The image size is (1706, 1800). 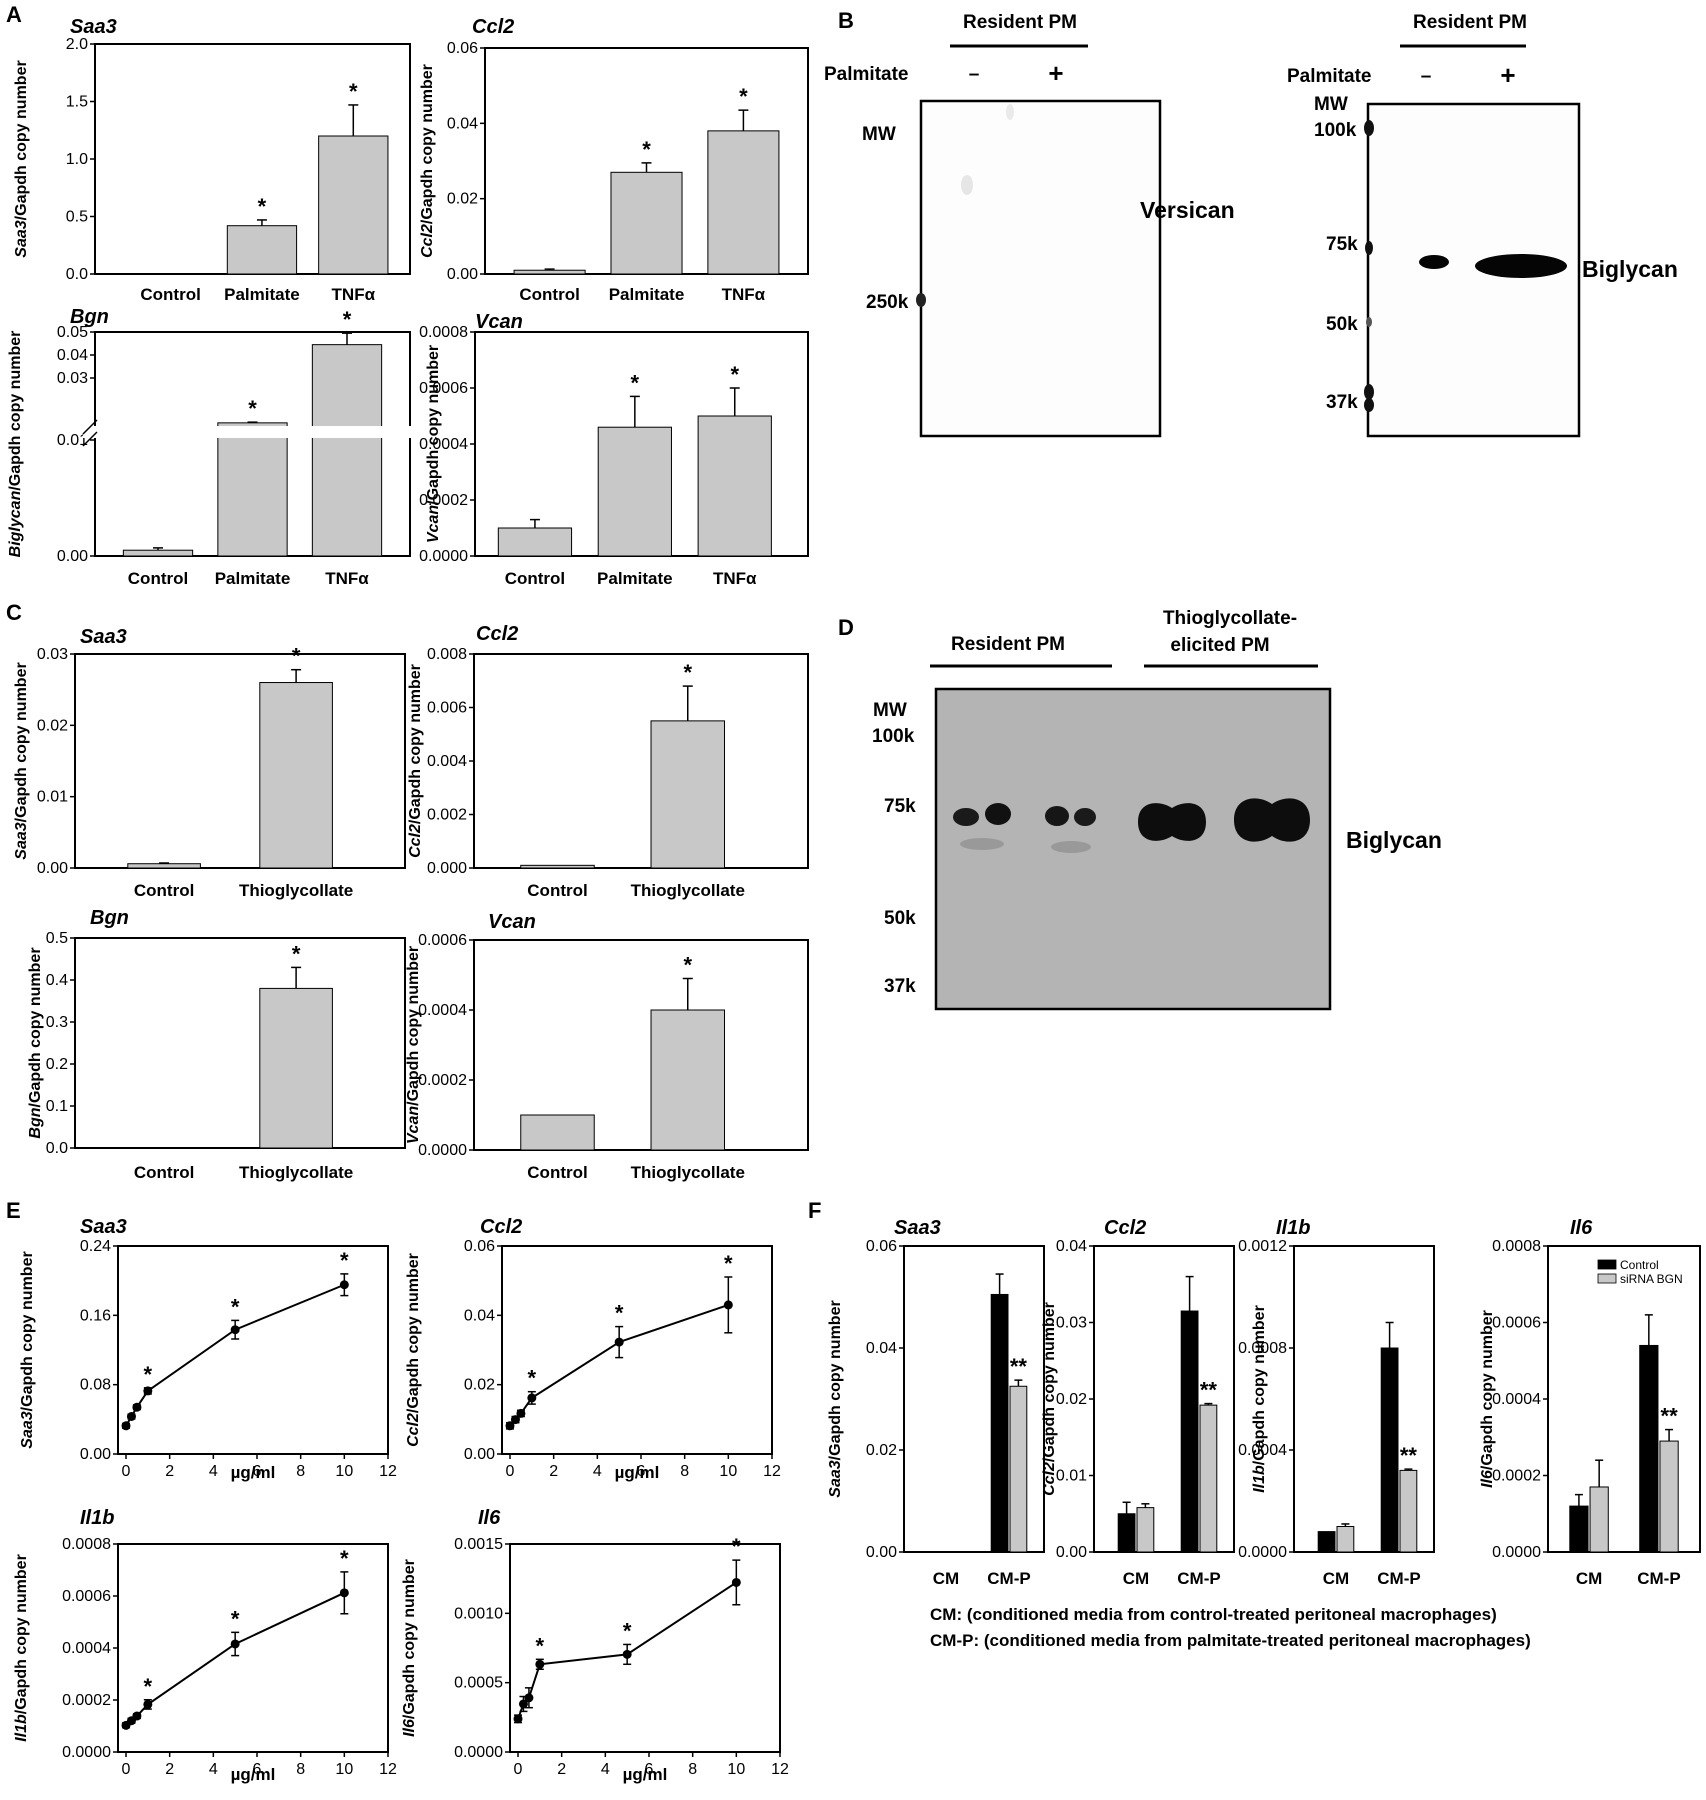 I want to click on y-tick-label: 0.0010, so click(x=478, y=1613).